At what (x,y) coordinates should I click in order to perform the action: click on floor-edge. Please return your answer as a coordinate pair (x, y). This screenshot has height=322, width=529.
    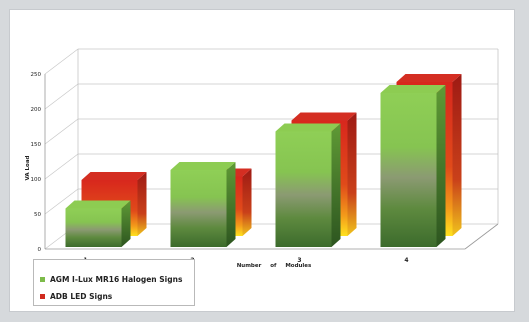
    Looking at the image, I should click on (481, 236).